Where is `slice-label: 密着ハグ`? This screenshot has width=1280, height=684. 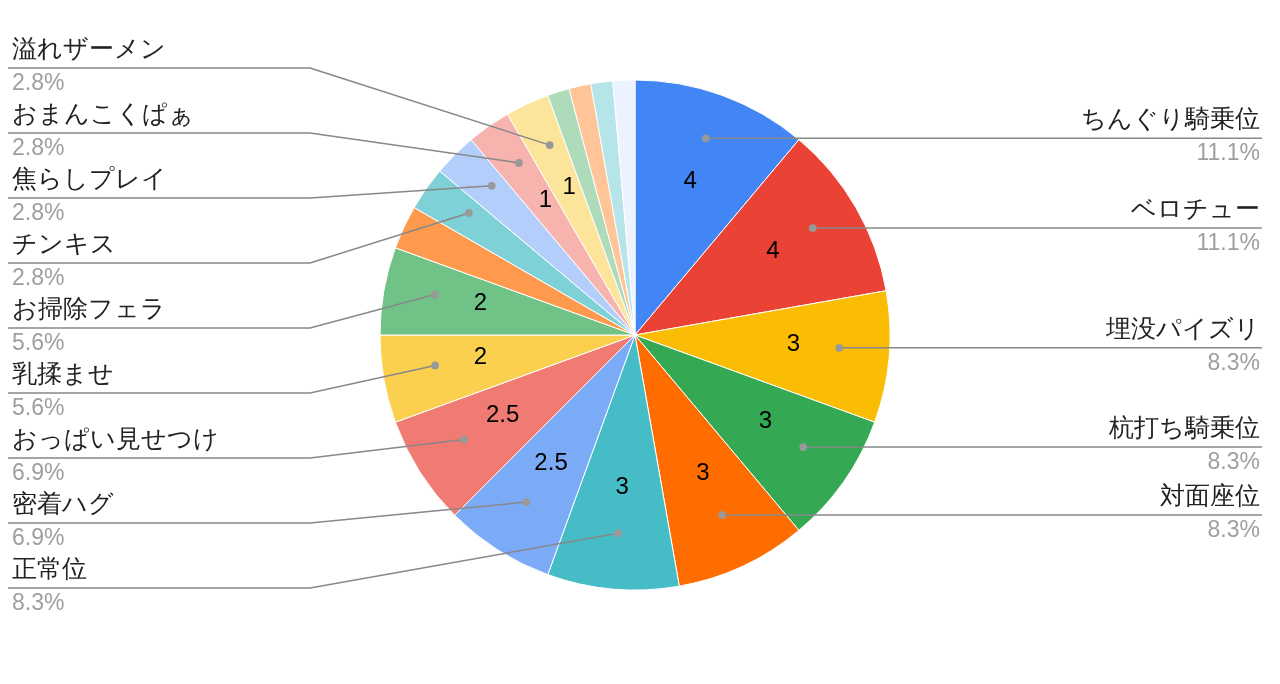 slice-label: 密着ハグ is located at coordinates (63, 503).